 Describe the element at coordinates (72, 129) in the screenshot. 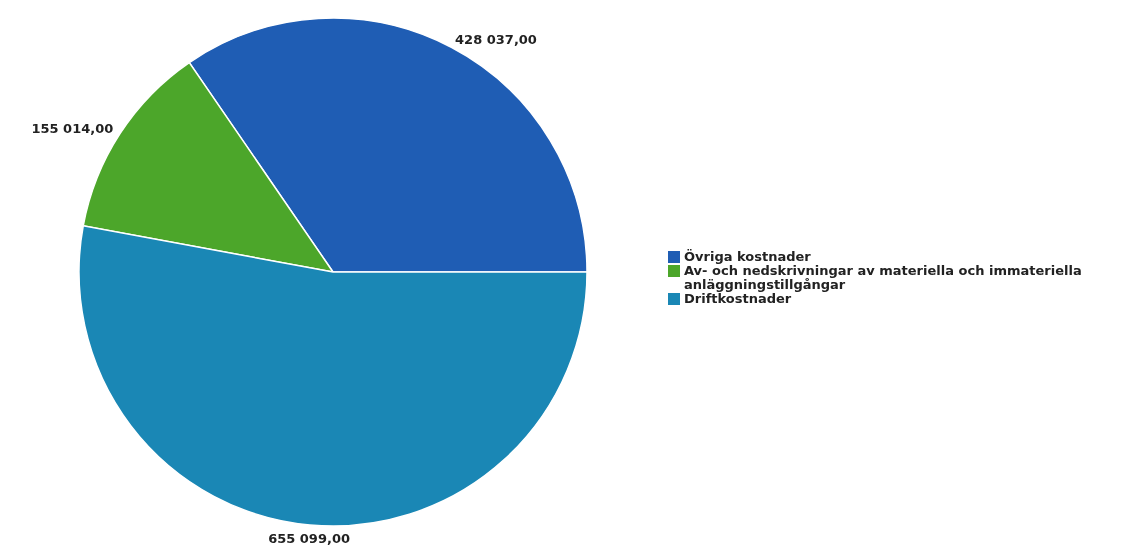

I see `data-label: 155 014,00` at that location.